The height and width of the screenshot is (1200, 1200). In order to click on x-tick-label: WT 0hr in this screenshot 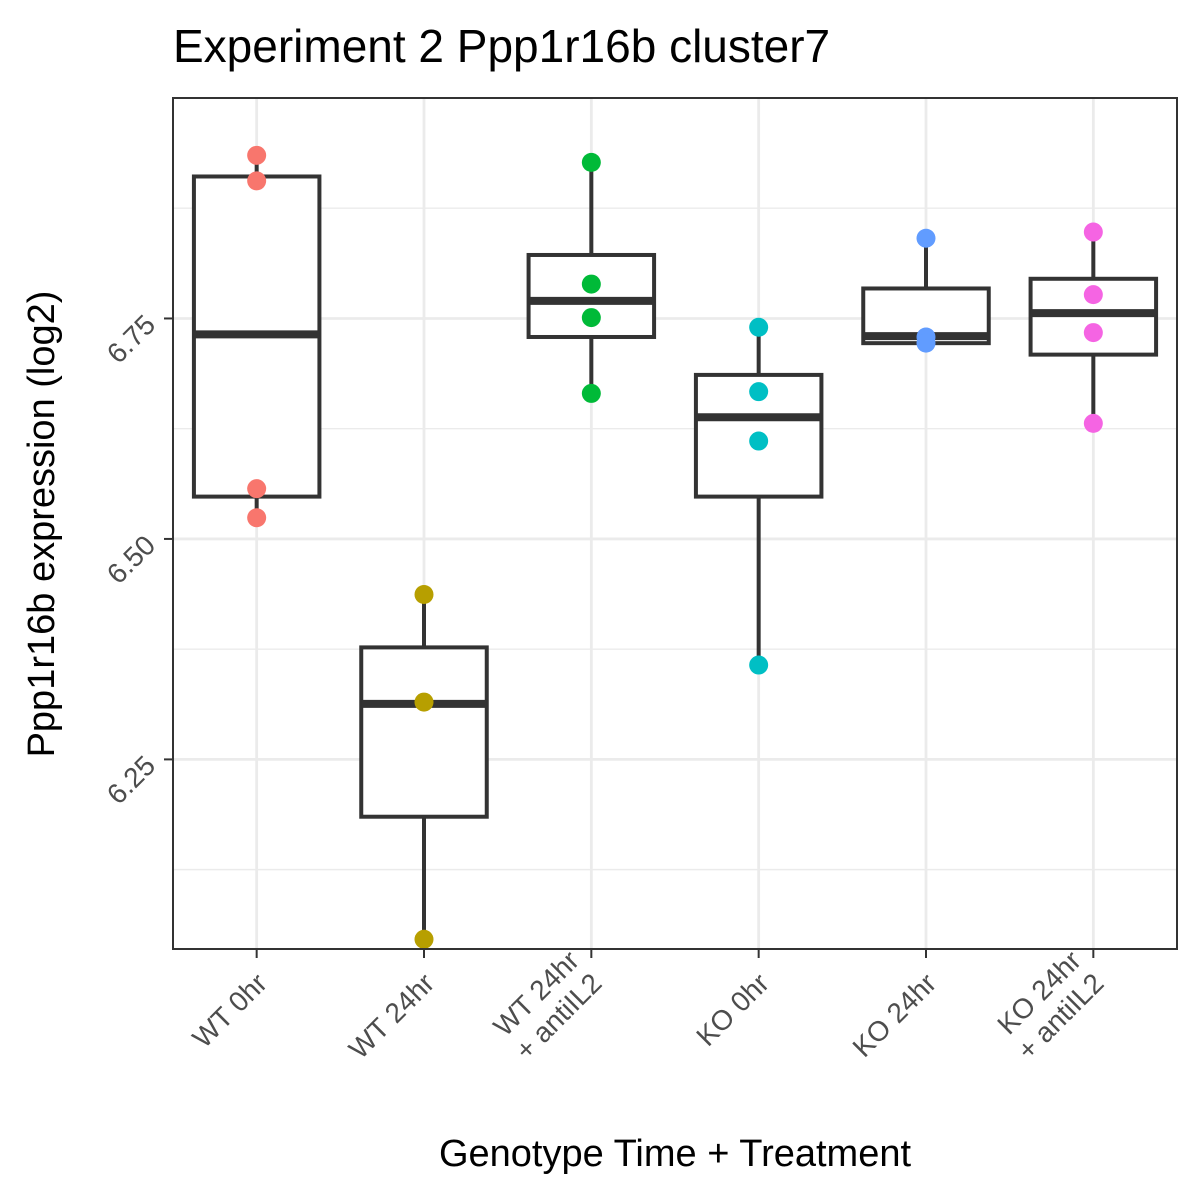, I will do `click(229, 1010)`.